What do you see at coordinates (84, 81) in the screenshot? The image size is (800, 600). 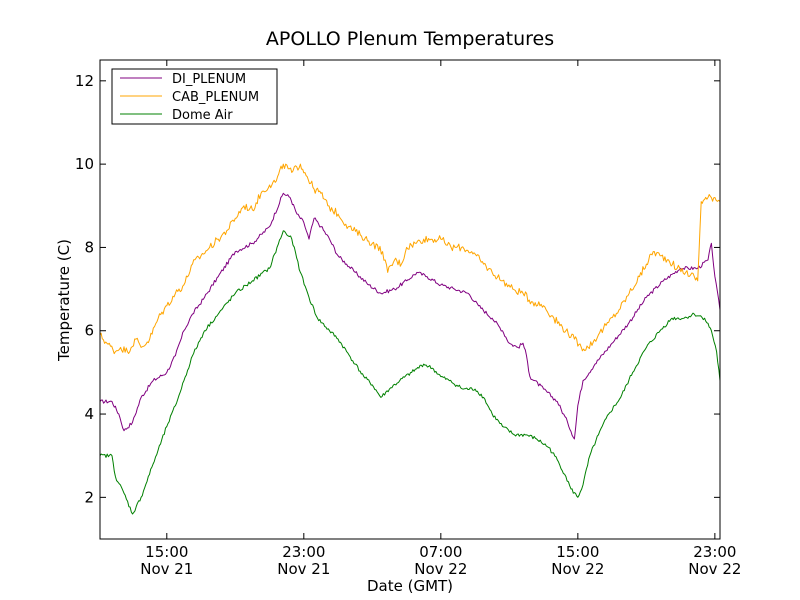 I see `y-tick-label: 12` at bounding box center [84, 81].